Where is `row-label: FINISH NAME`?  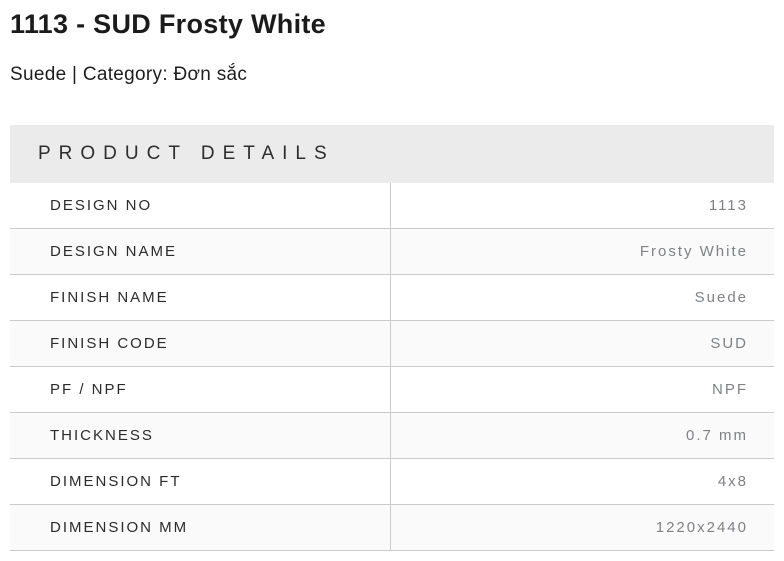
row-label: FINISH NAME is located at coordinates (200, 297).